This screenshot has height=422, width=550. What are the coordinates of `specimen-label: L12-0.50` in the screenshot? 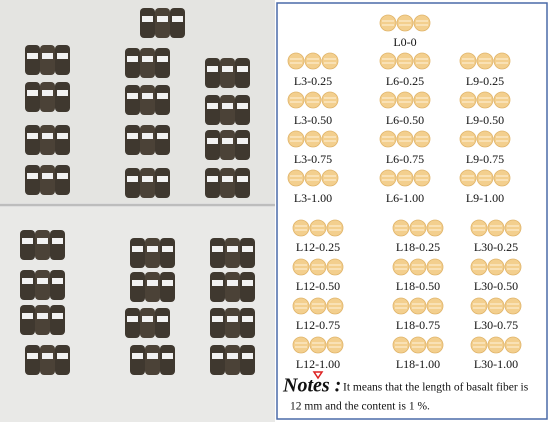 It's located at (318, 286).